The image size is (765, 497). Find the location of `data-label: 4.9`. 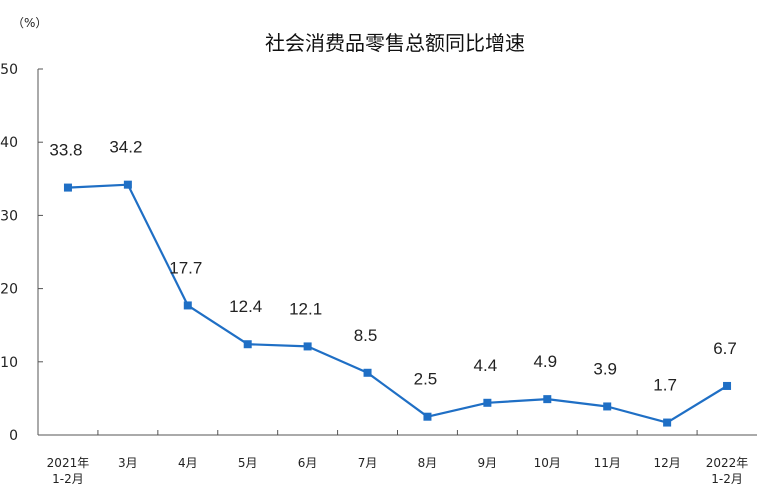

data-label: 4.9 is located at coordinates (545, 361).